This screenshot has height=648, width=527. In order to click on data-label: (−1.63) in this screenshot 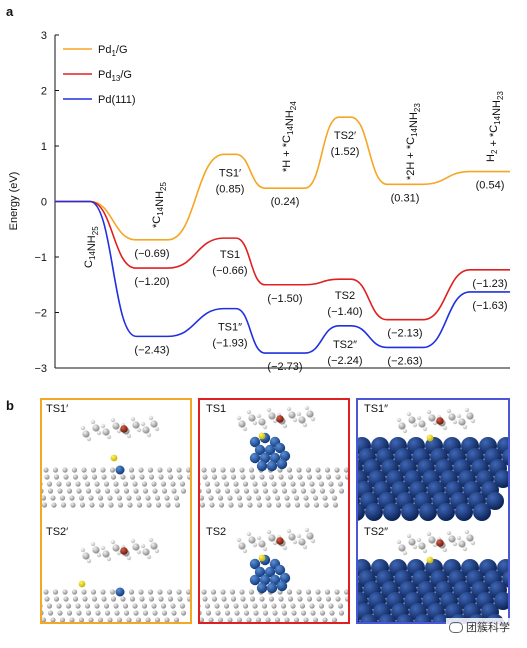, I will do `click(489, 306)`.